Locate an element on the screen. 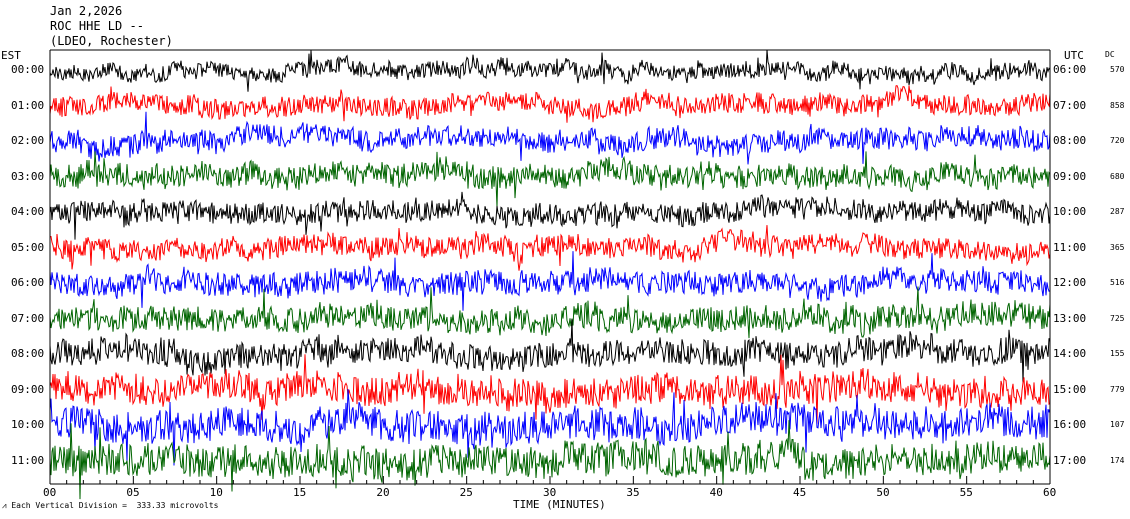 Image resolution: width=1130 pixels, height=519 pixels. seismometer-icon: ⩘ is located at coordinates (7, 505).